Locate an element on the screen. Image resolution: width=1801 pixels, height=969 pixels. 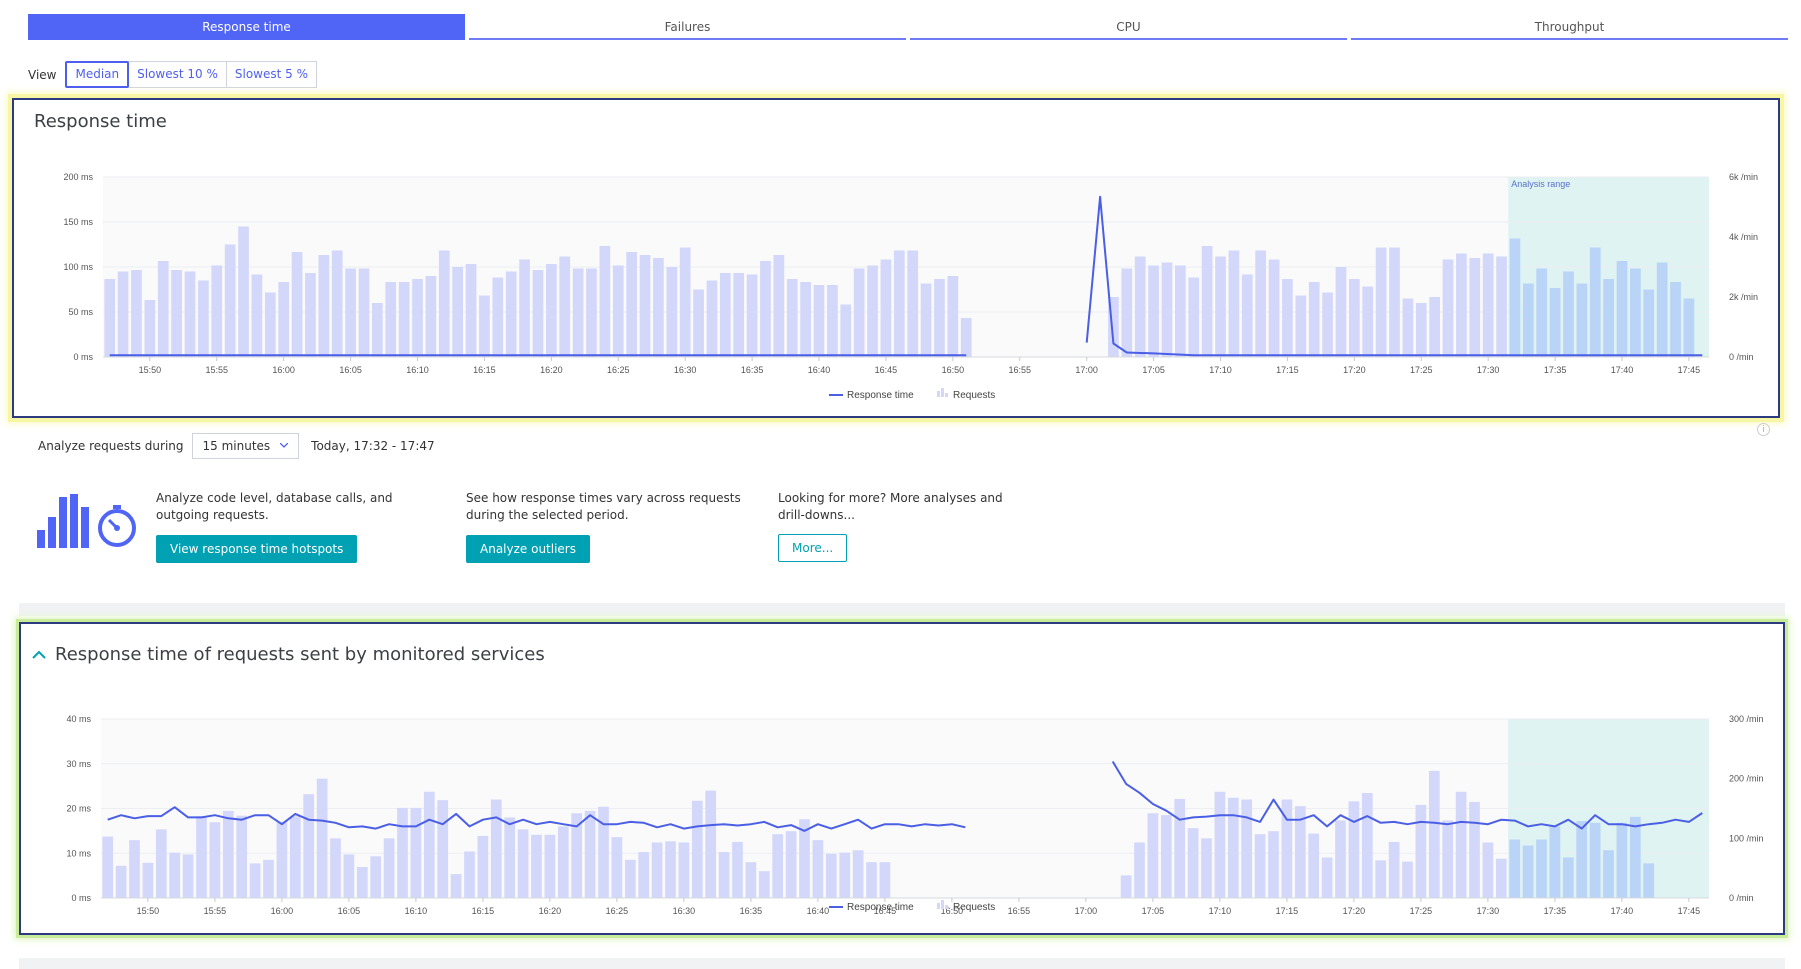
x-tick-label: 16:30 is located at coordinates (685, 370).